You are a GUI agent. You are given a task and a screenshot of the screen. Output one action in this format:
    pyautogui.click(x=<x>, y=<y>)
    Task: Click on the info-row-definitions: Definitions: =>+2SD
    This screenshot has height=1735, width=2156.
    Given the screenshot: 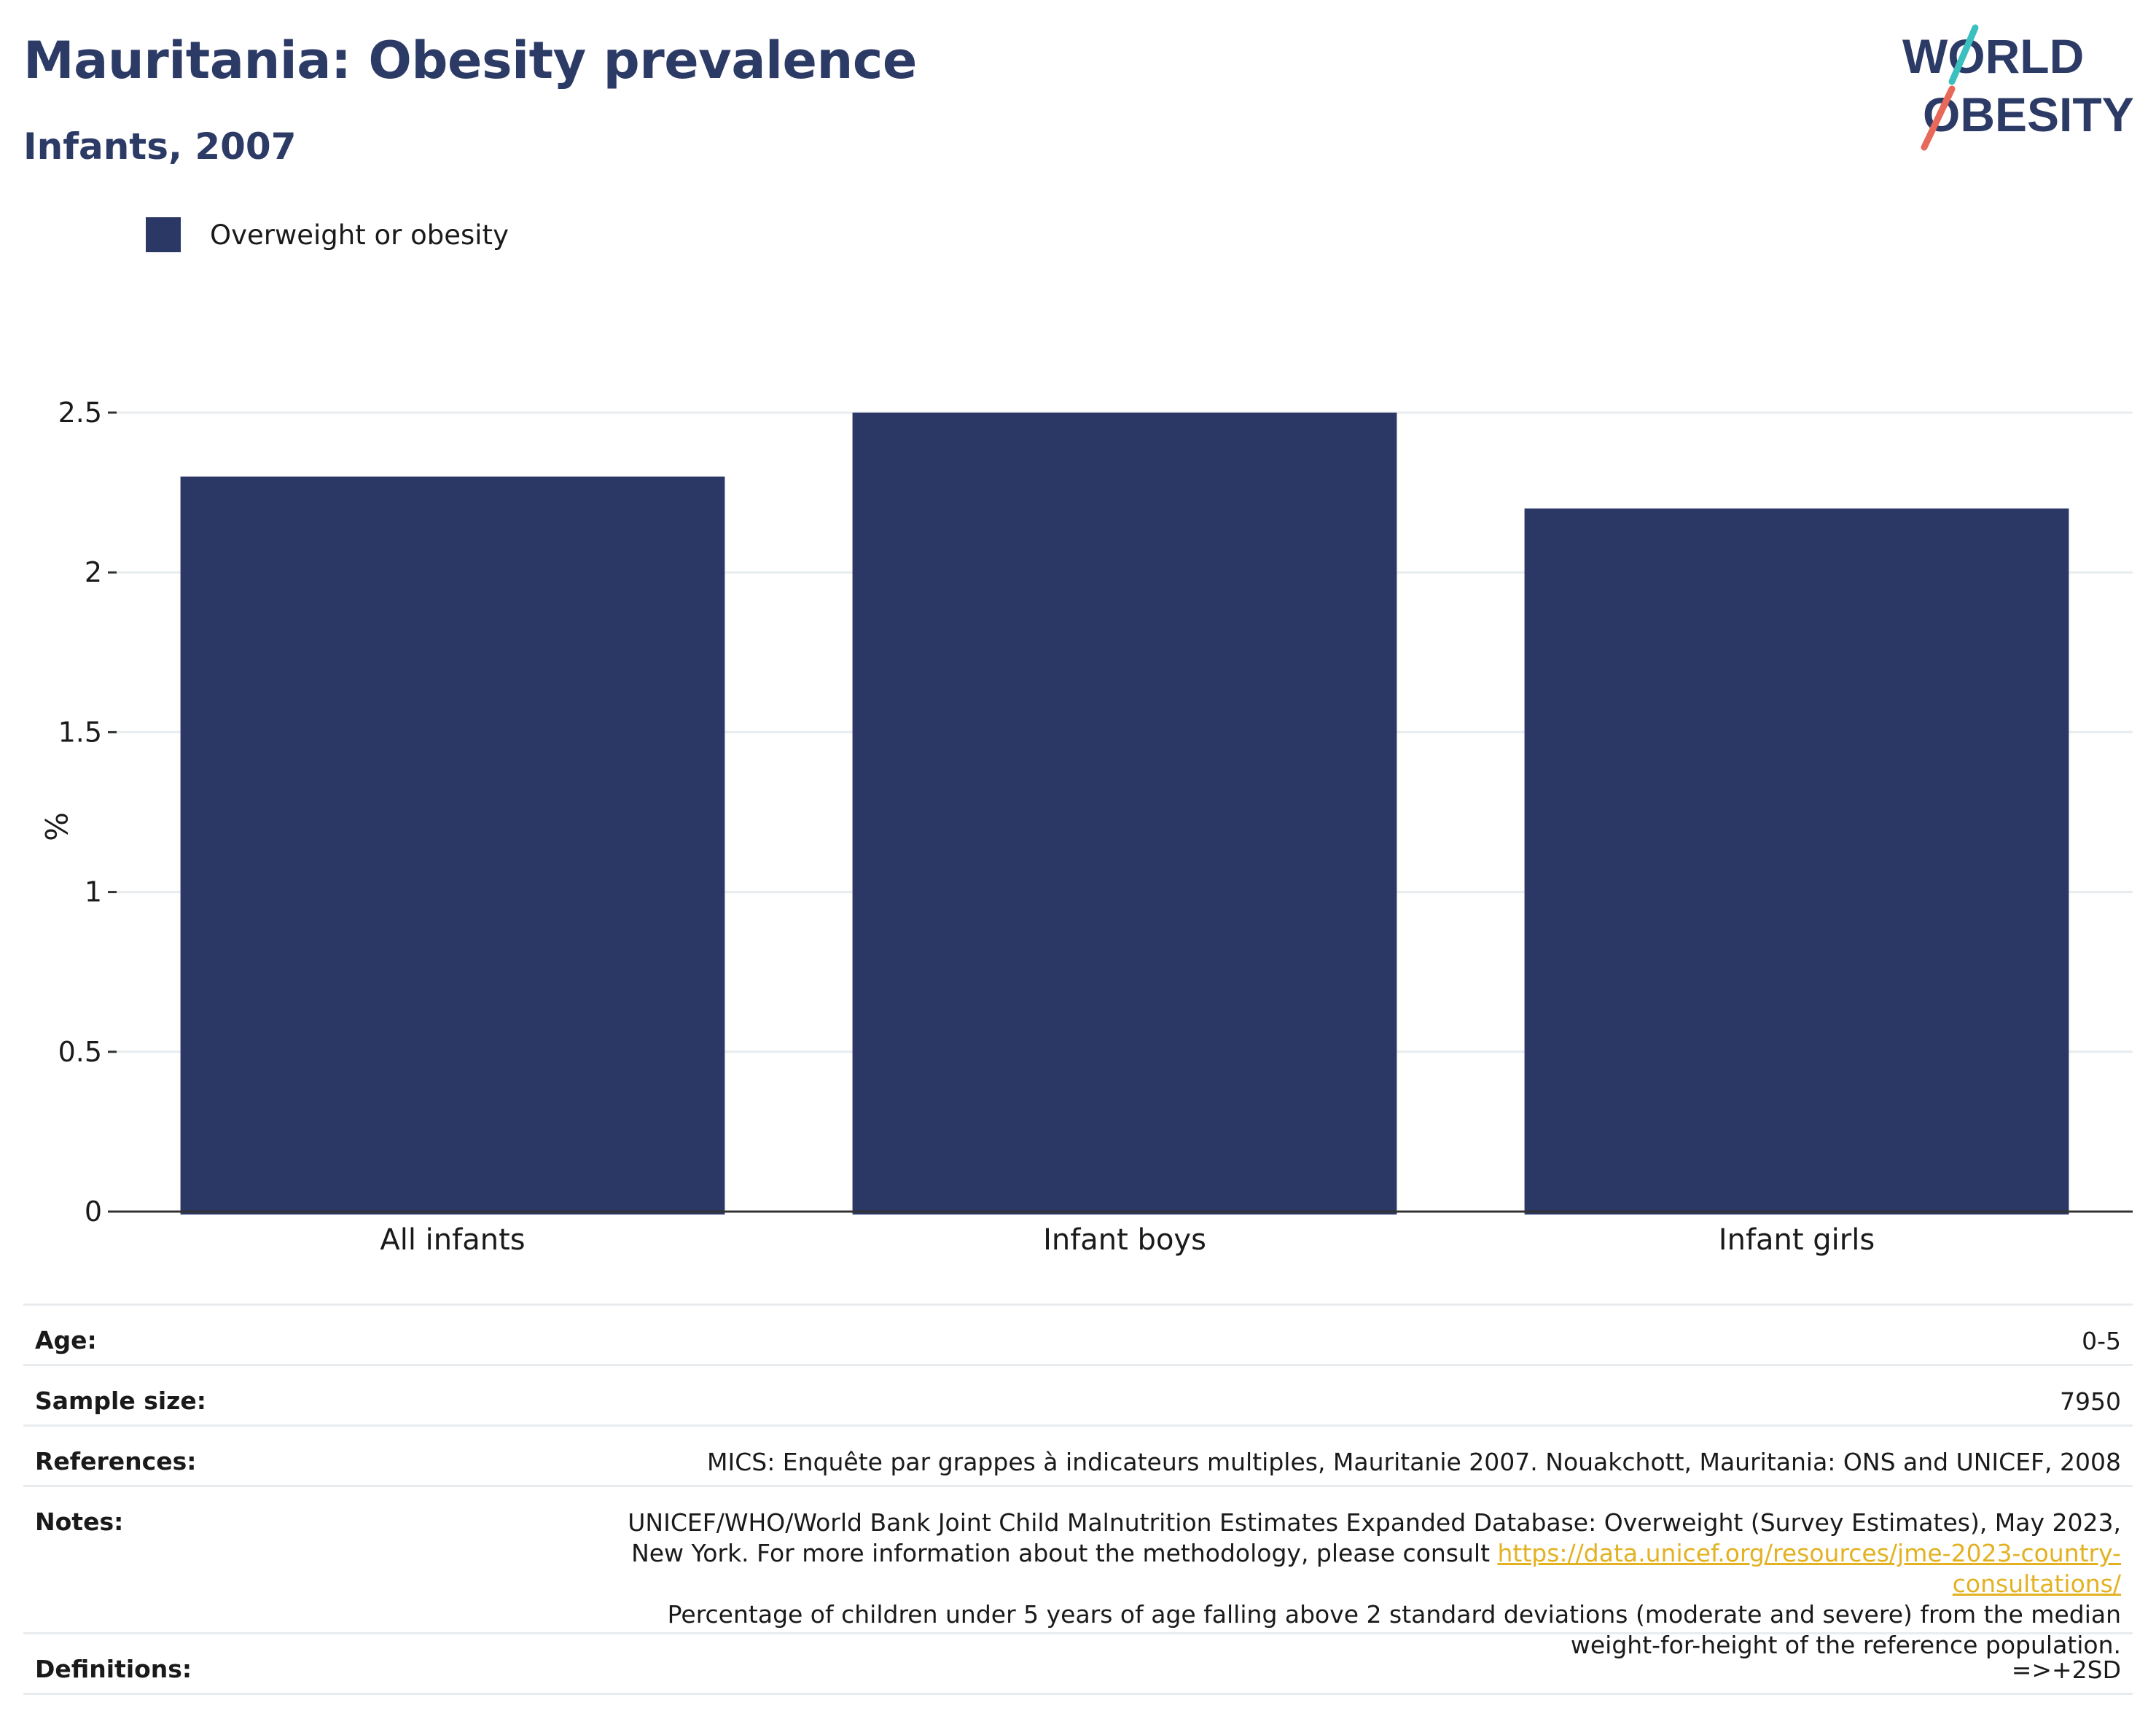 What is the action you would take?
    pyautogui.click(x=1078, y=1663)
    